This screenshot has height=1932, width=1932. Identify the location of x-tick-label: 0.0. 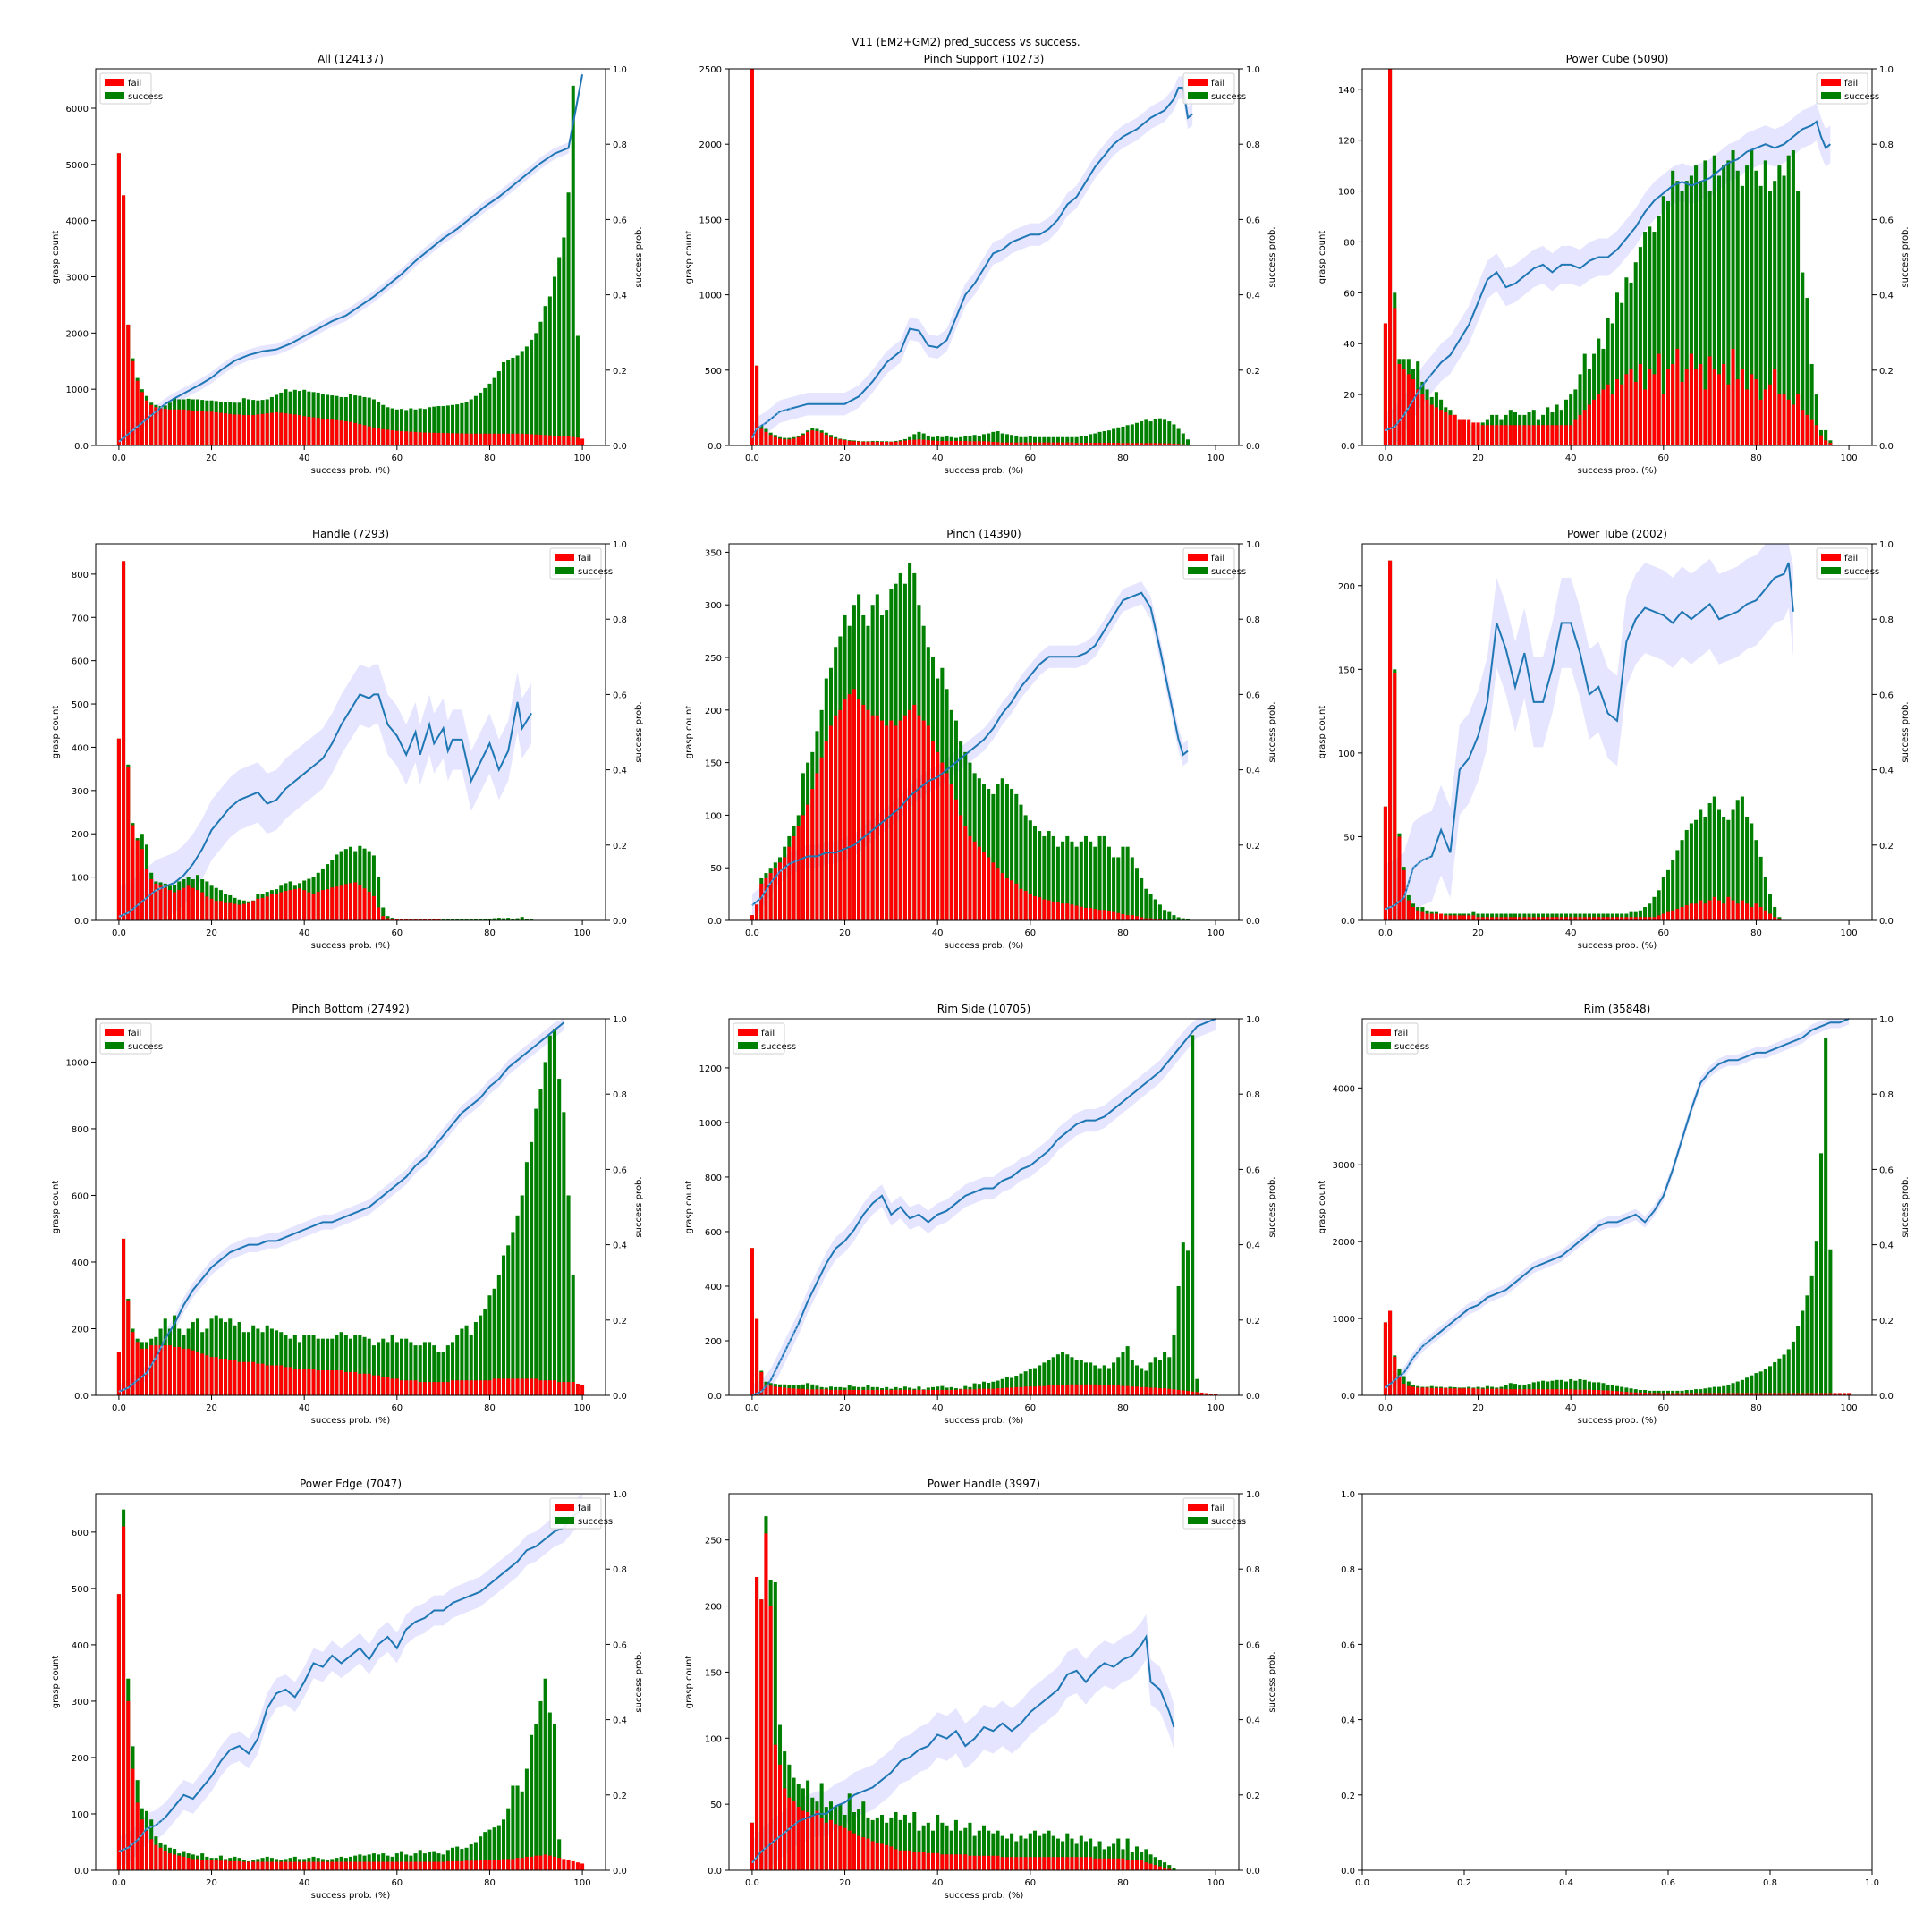
(752, 1883).